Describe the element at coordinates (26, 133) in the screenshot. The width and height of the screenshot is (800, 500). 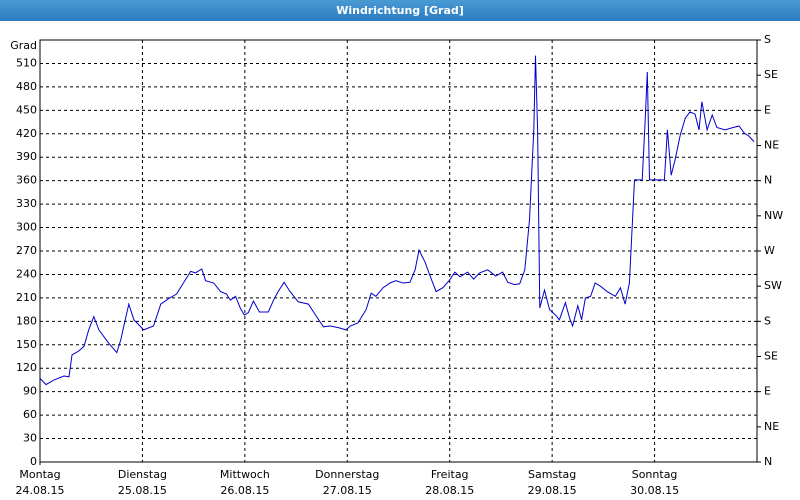
I see `y-tick-label: 420` at that location.